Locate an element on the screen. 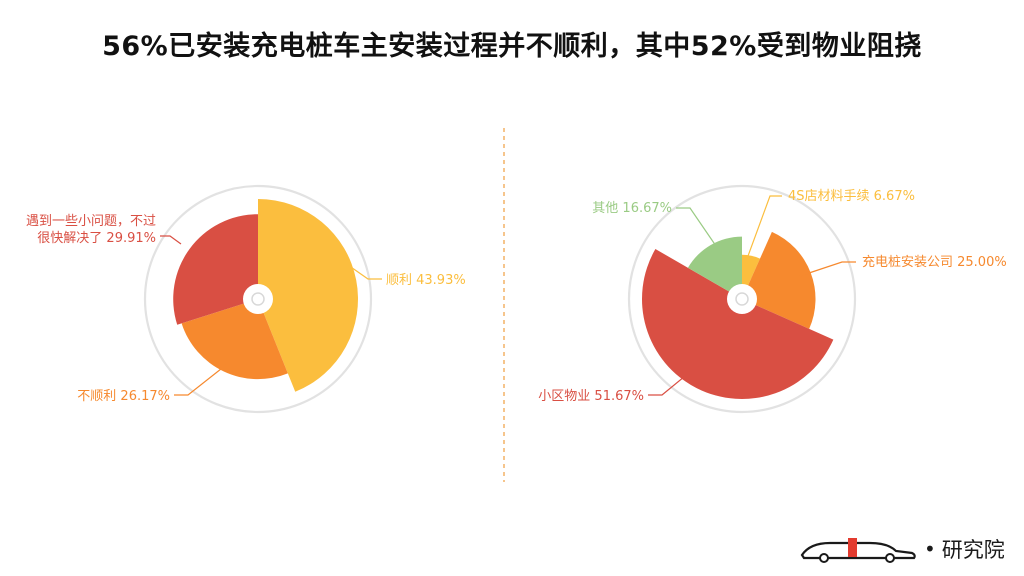  slice-label: 顺利 43.93% is located at coordinates (426, 280).